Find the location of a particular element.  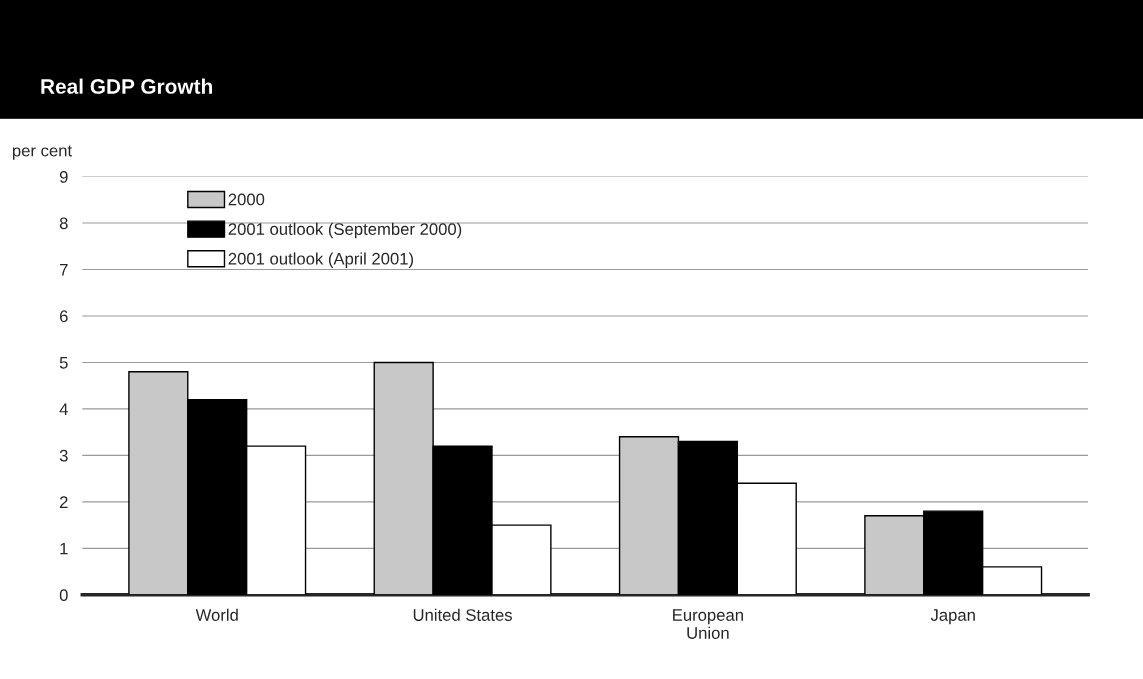

y-tick-label: 0 is located at coordinates (63, 595).